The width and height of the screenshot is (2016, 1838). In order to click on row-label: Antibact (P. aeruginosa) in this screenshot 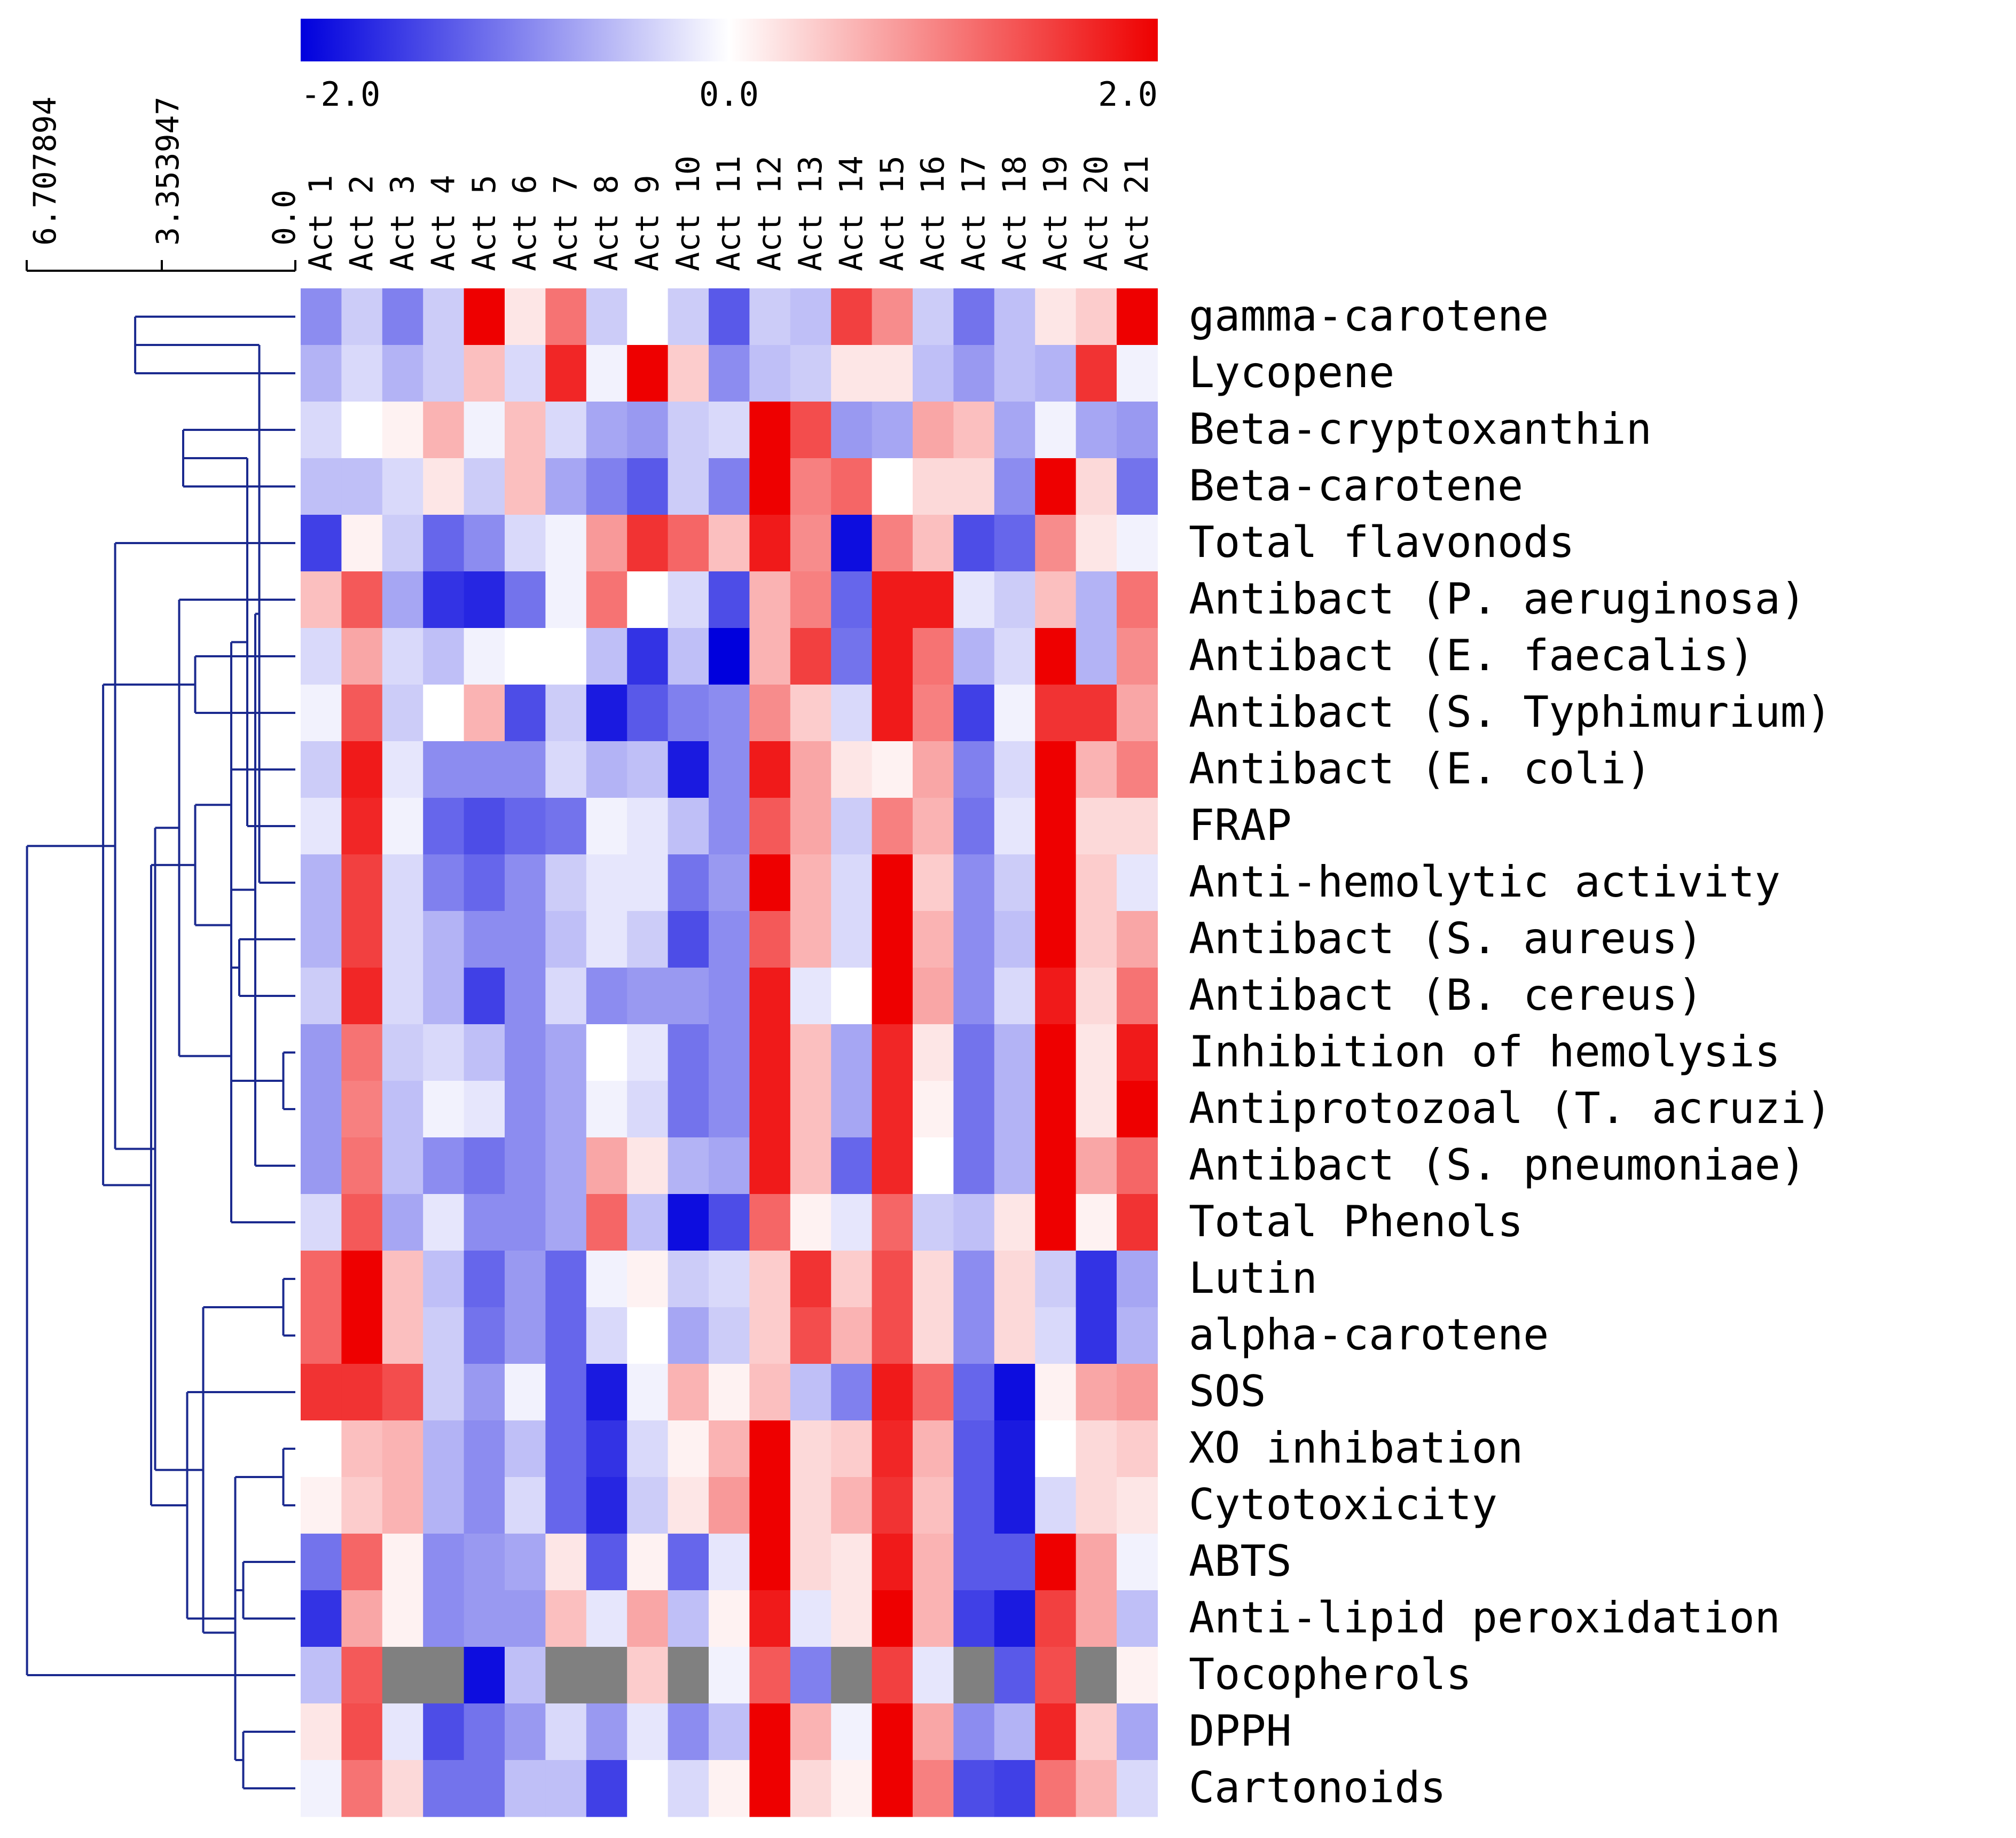, I will do `click(1497, 599)`.